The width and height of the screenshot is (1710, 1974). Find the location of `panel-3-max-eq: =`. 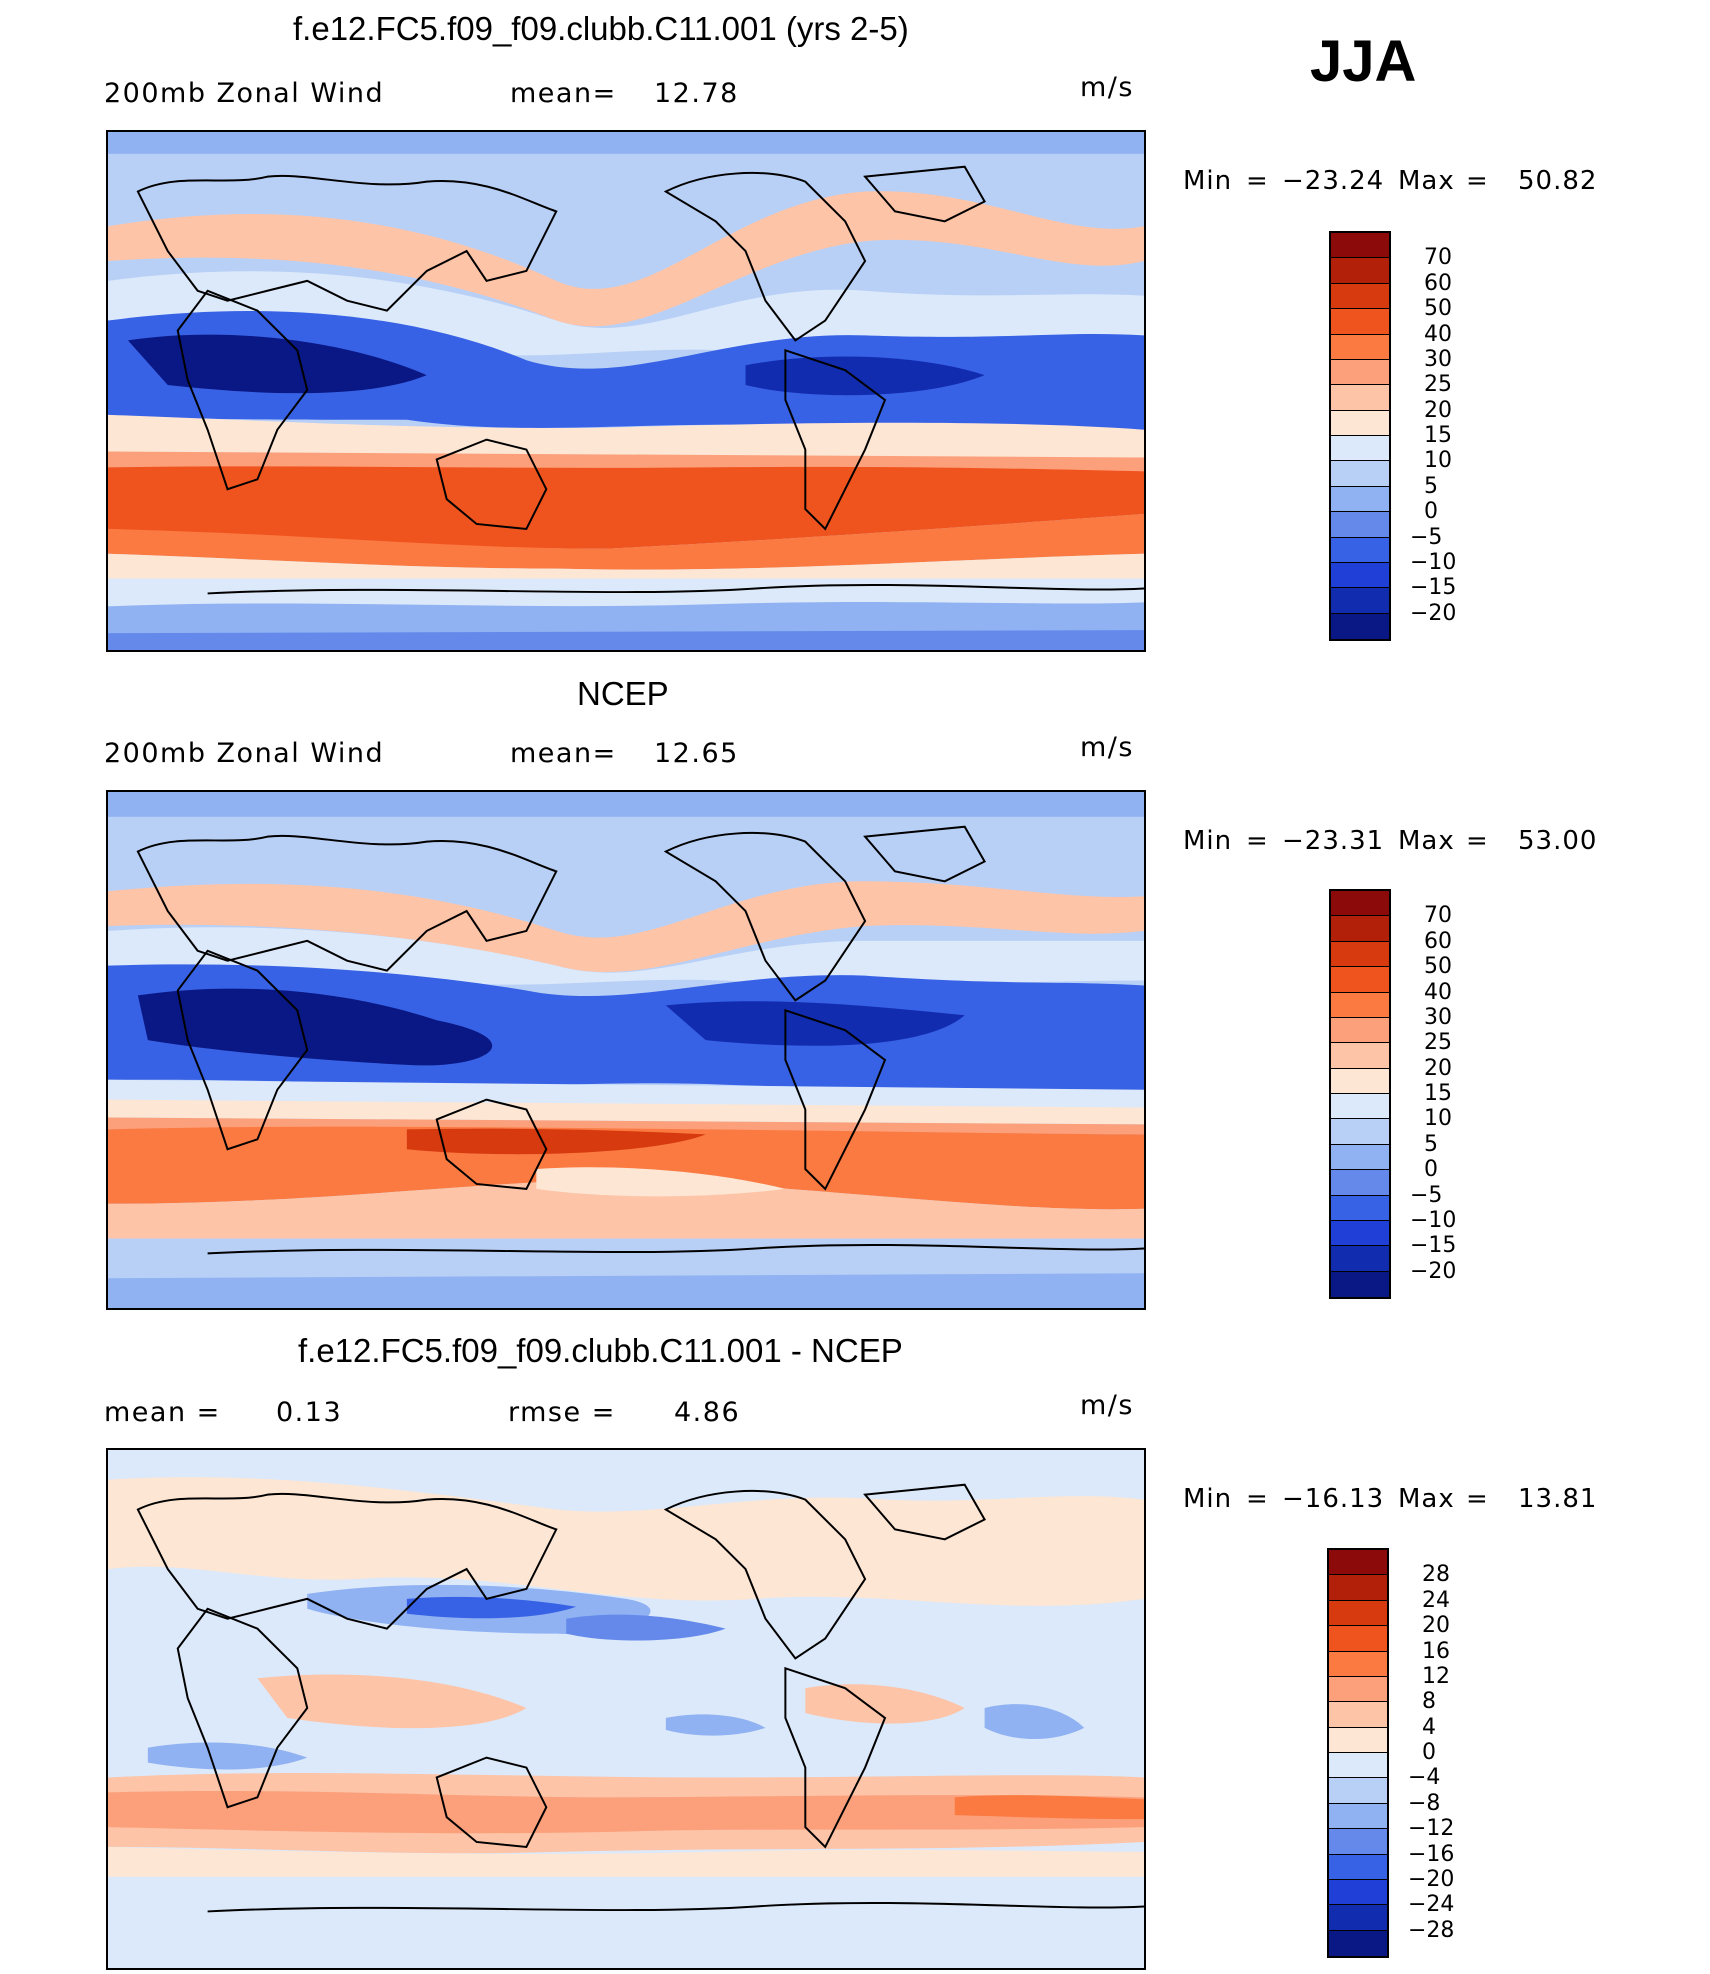

panel-3-max-eq: = is located at coordinates (1477, 1499).